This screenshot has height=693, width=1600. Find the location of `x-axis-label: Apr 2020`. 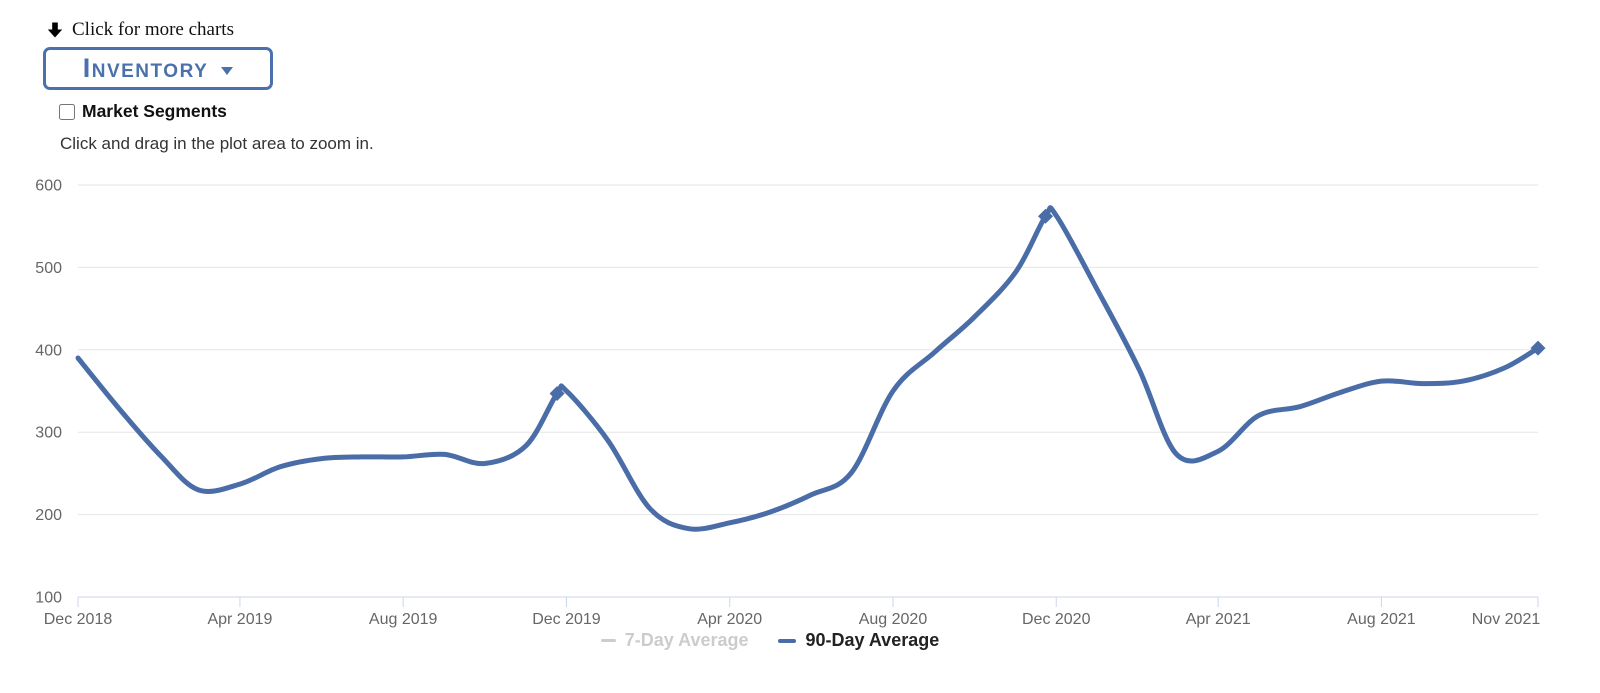

x-axis-label: Apr 2020 is located at coordinates (729, 619).